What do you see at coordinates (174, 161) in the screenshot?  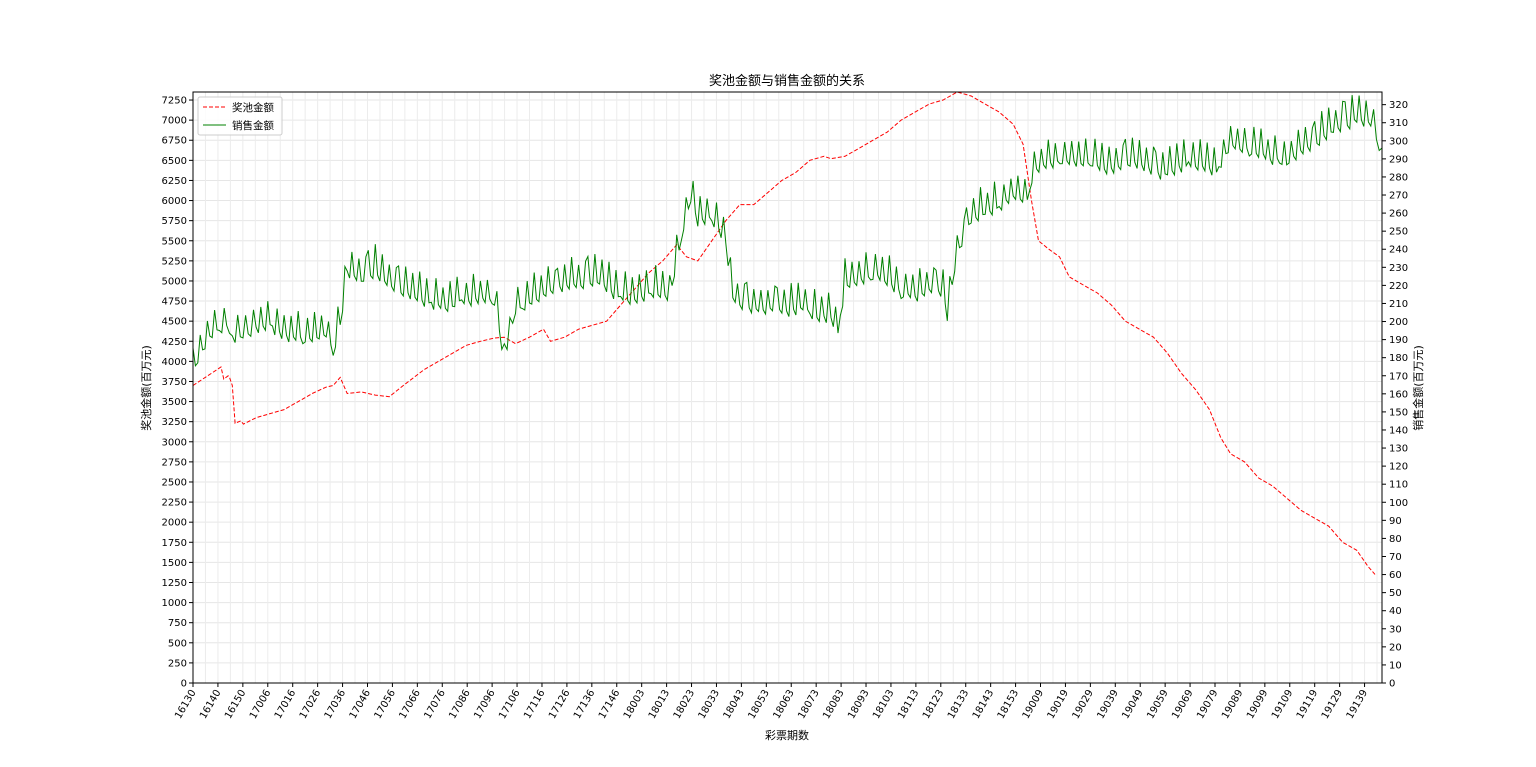 I see `left-tick-label: 6500` at bounding box center [174, 161].